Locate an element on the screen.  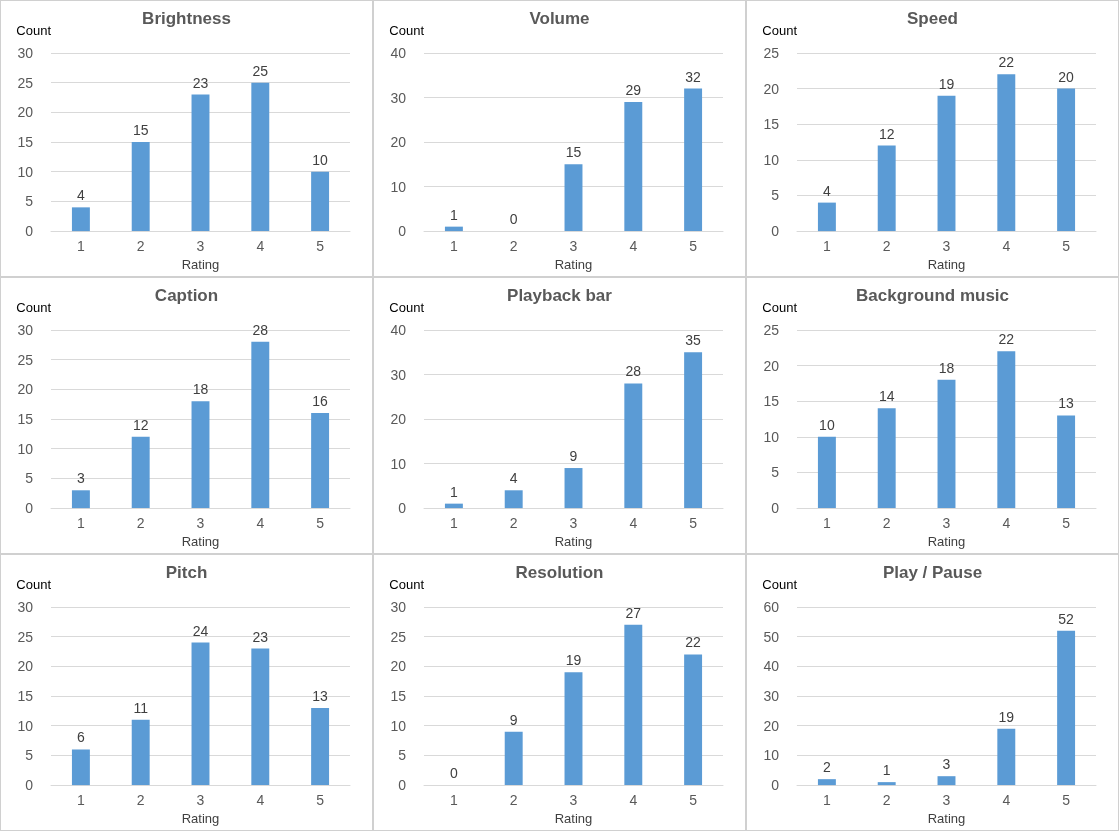
chart-title: Pitch is located at coordinates (186, 572).